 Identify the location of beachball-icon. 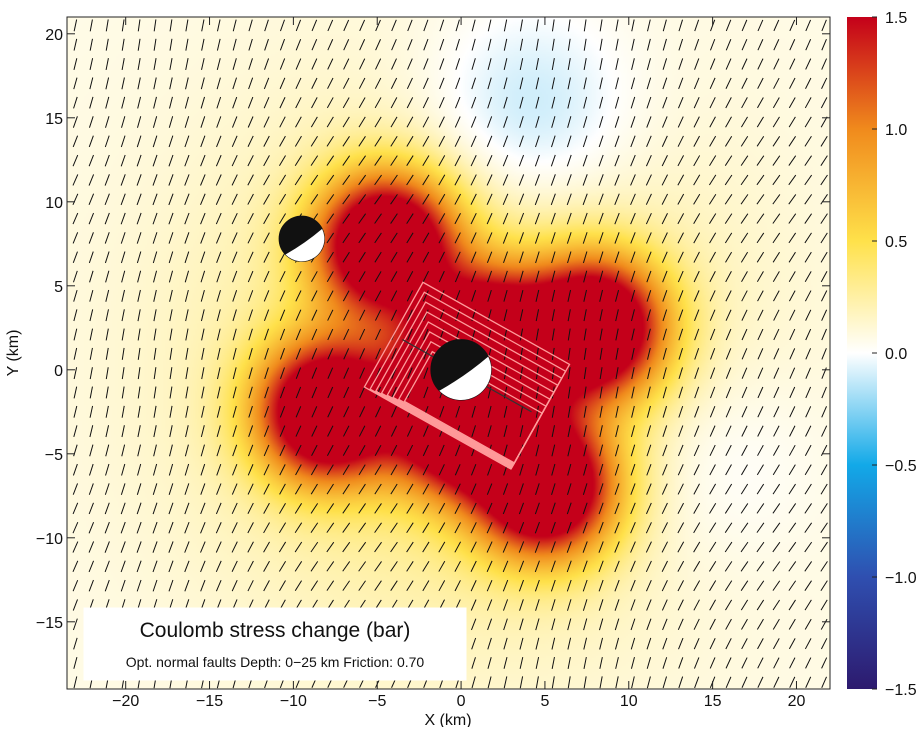
(461, 370).